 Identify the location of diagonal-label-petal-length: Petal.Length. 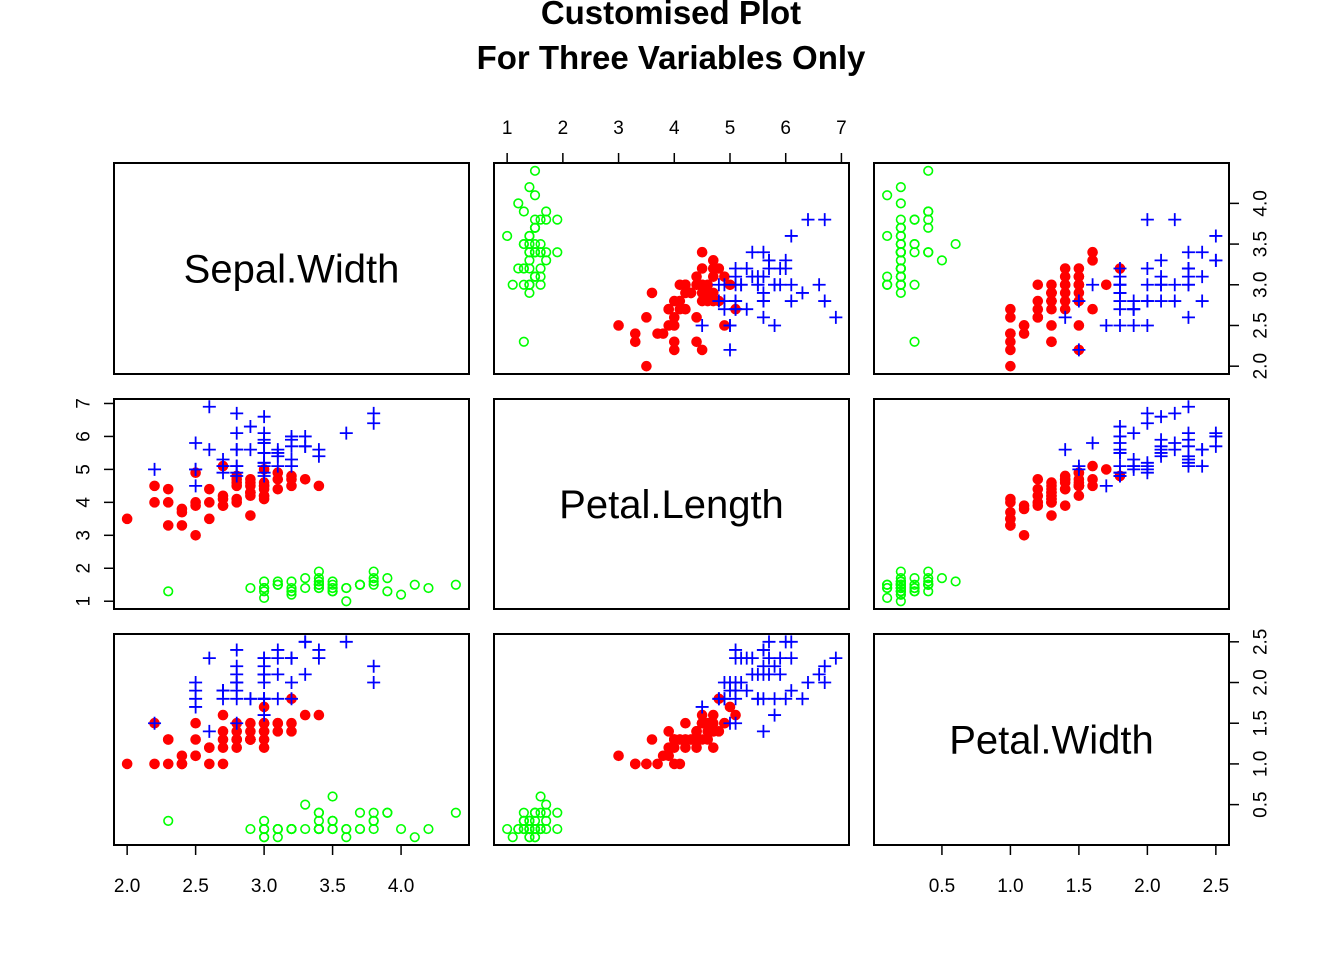
(671, 505).